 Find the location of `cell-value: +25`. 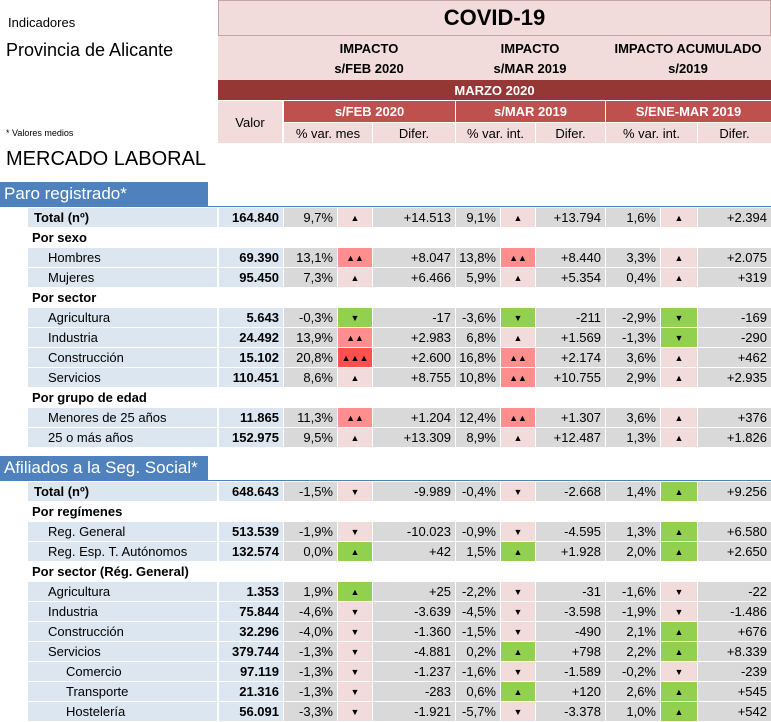

cell-value: +25 is located at coordinates (414, 591).